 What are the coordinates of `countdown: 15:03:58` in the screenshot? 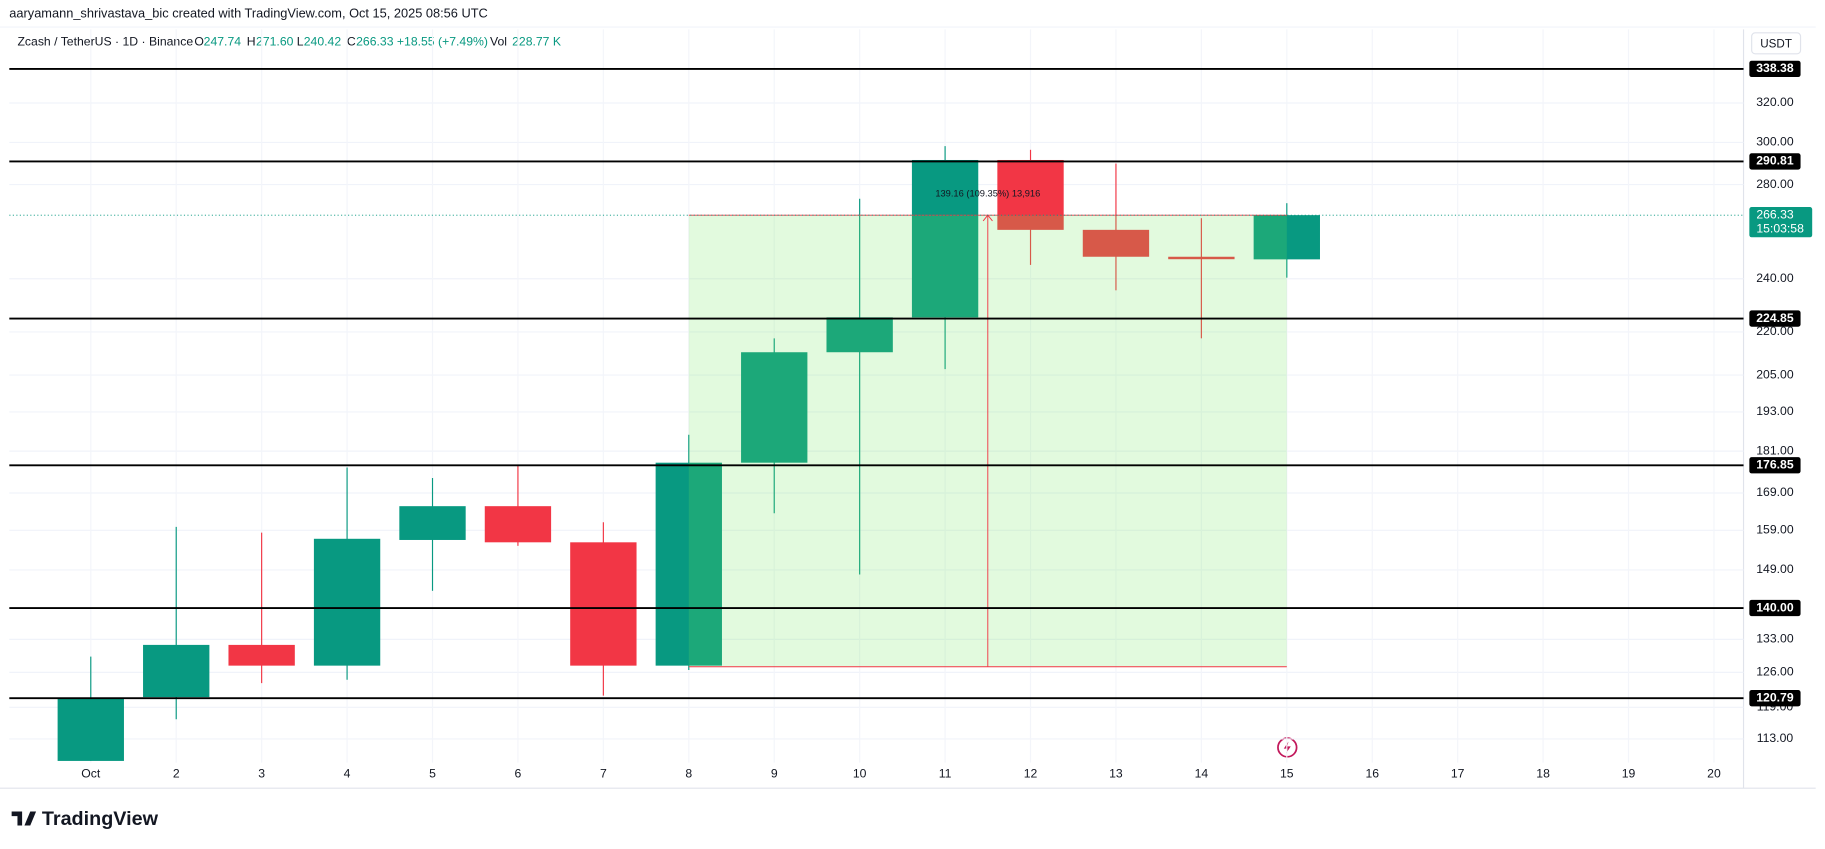 It's located at (1780, 228).